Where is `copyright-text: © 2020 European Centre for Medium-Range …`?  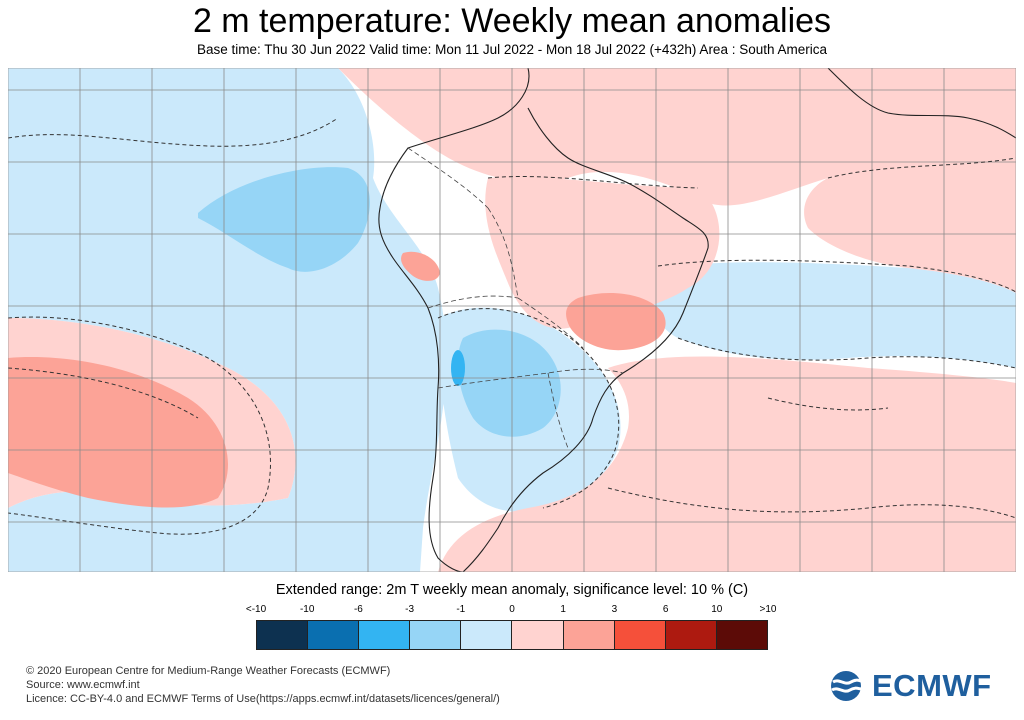
copyright-text: © 2020 European Centre for Medium-Range … is located at coordinates (208, 671).